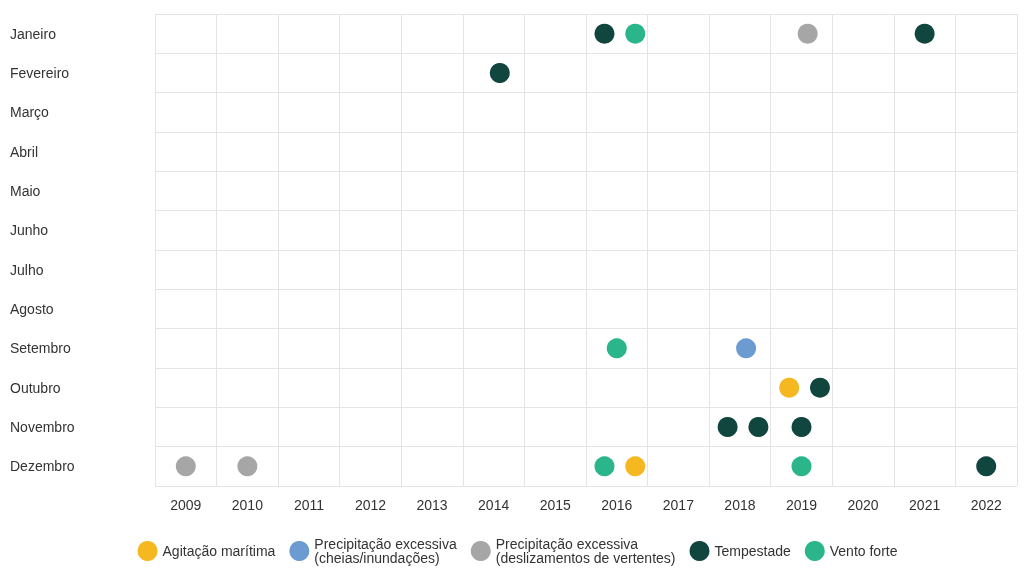 The height and width of the screenshot is (574, 1035). What do you see at coordinates (432, 505) in the screenshot?
I see `x-tick-label: 2013` at bounding box center [432, 505].